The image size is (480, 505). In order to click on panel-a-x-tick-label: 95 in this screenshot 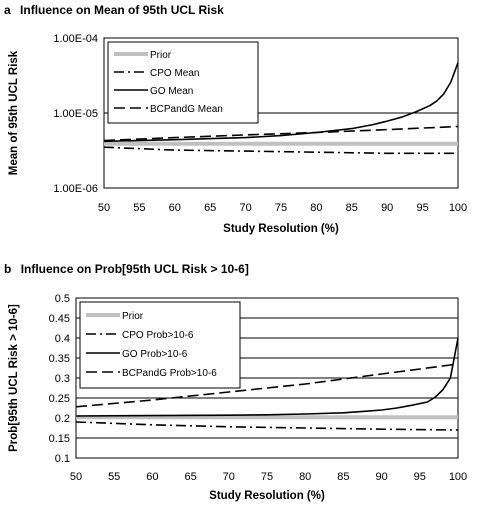, I will do `click(422, 208)`.